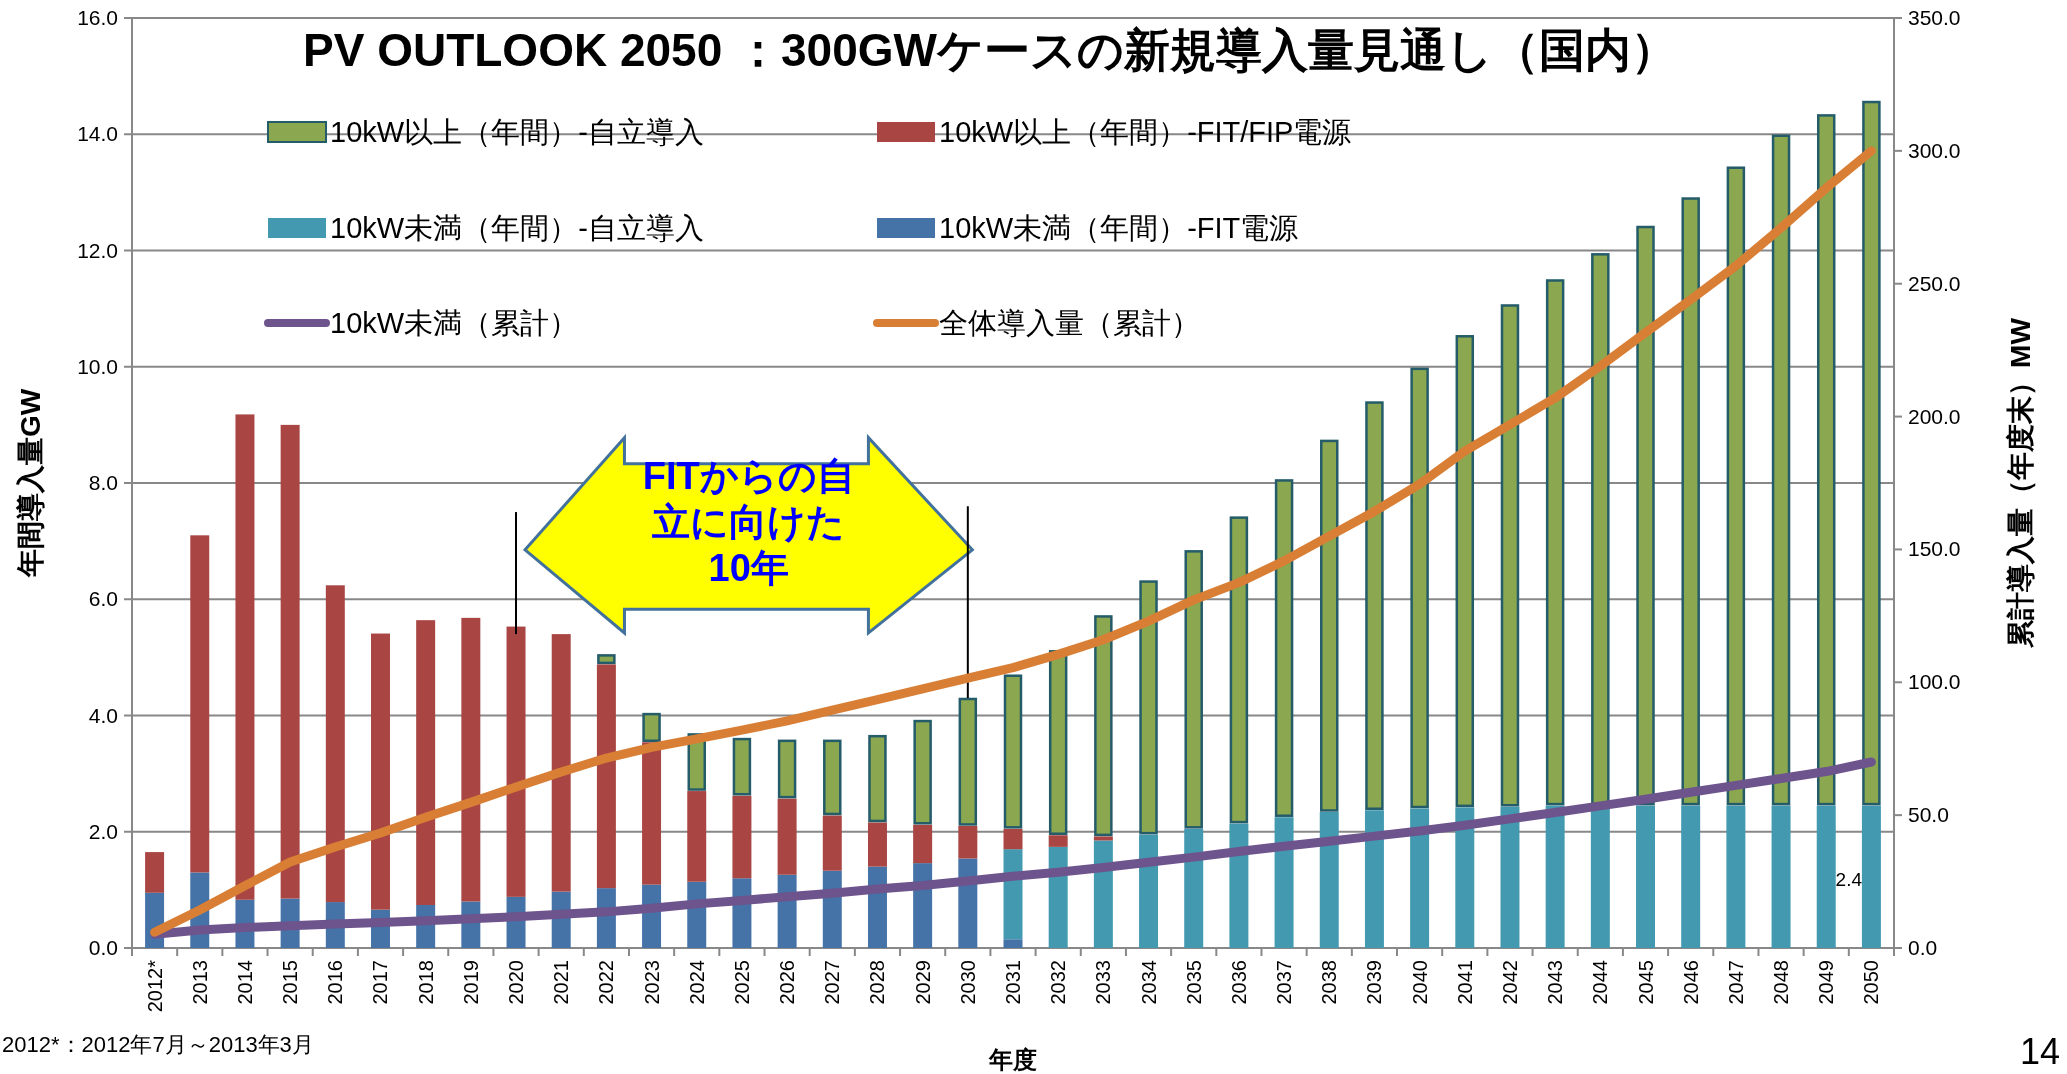 The height and width of the screenshot is (1074, 2067). I want to click on y-axis-title: 年間導入量GW, so click(30, 483).